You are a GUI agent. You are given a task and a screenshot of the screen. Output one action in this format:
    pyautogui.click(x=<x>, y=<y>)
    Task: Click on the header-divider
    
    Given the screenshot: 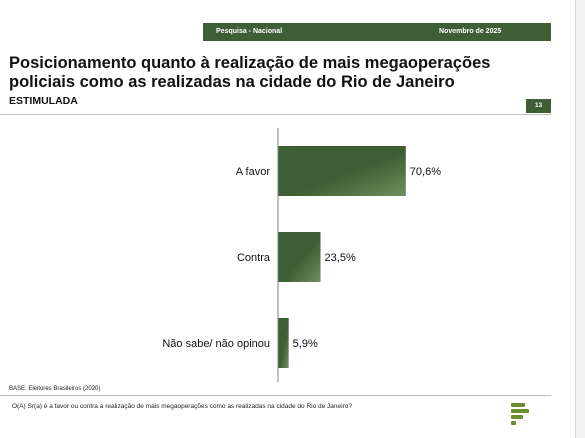 What is the action you would take?
    pyautogui.click(x=275, y=114)
    